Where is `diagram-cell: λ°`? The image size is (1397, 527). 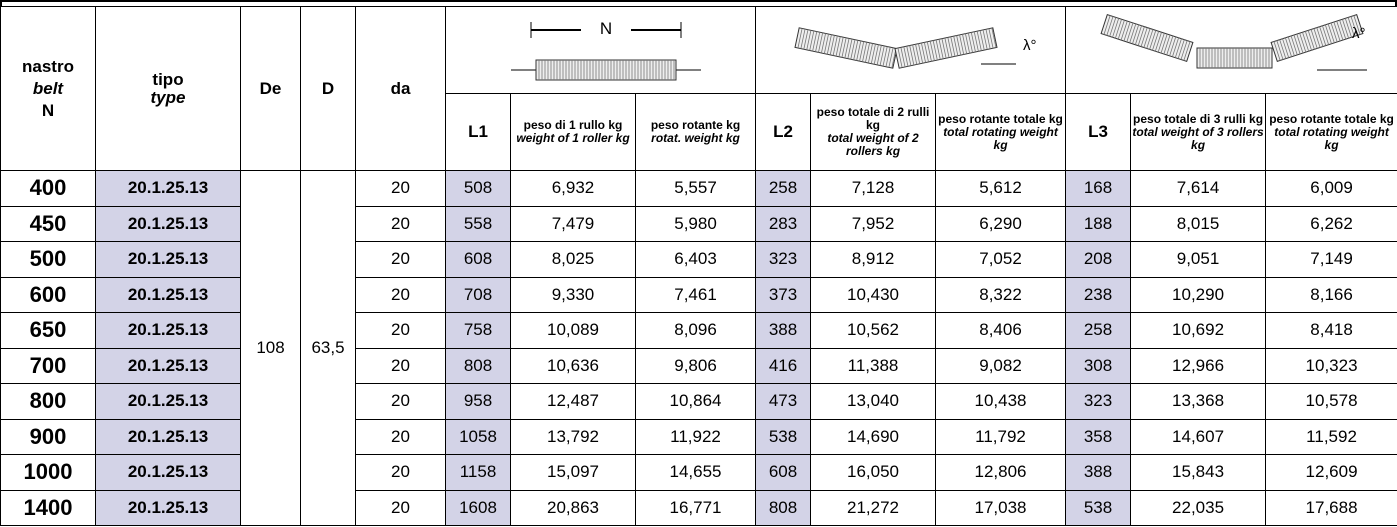
diagram-cell: λ° is located at coordinates (1231, 50).